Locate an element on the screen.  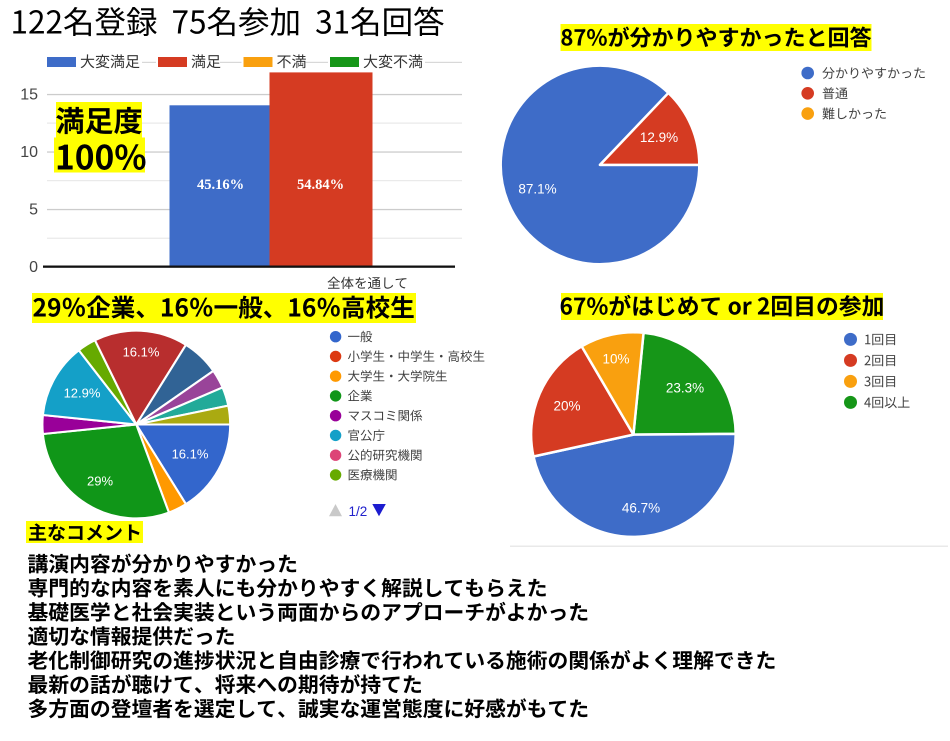
svg-text: 15 is located at coordinates (29, 94).